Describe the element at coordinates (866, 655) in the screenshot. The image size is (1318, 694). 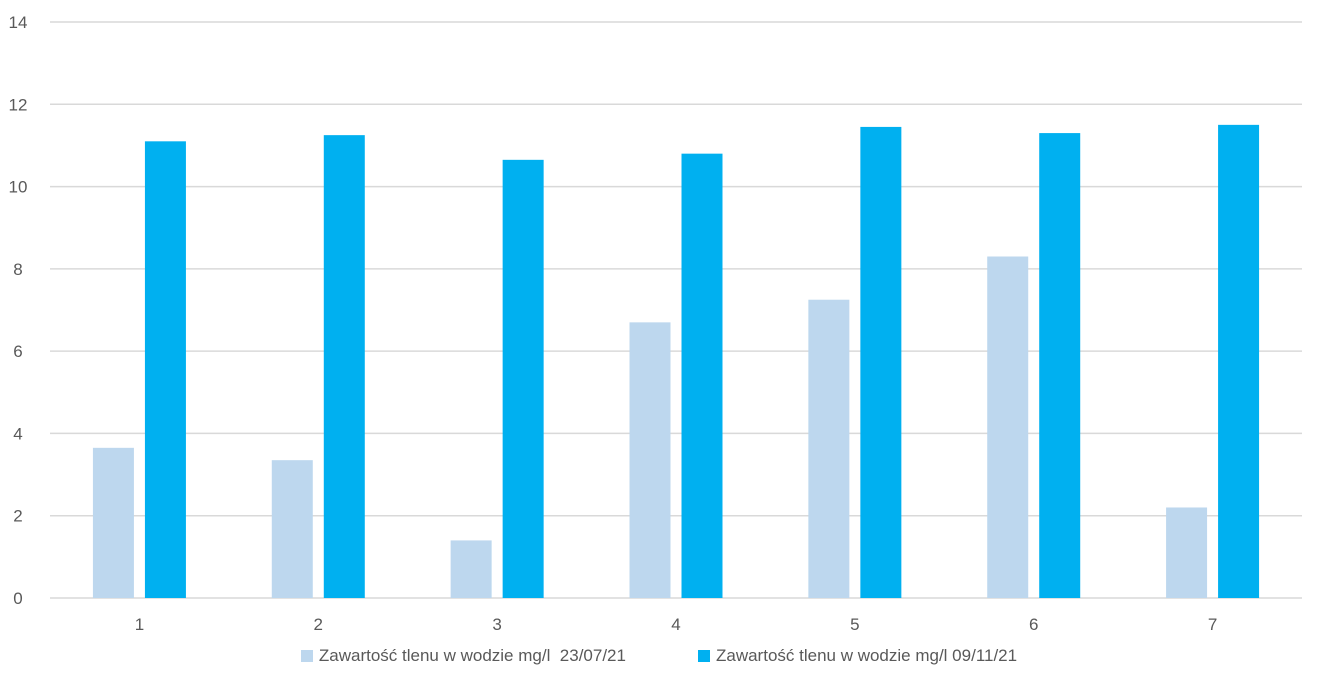
I see `legend-label-series-2: Zawartość tlenu w wodzie mg/l 09/11/21` at that location.